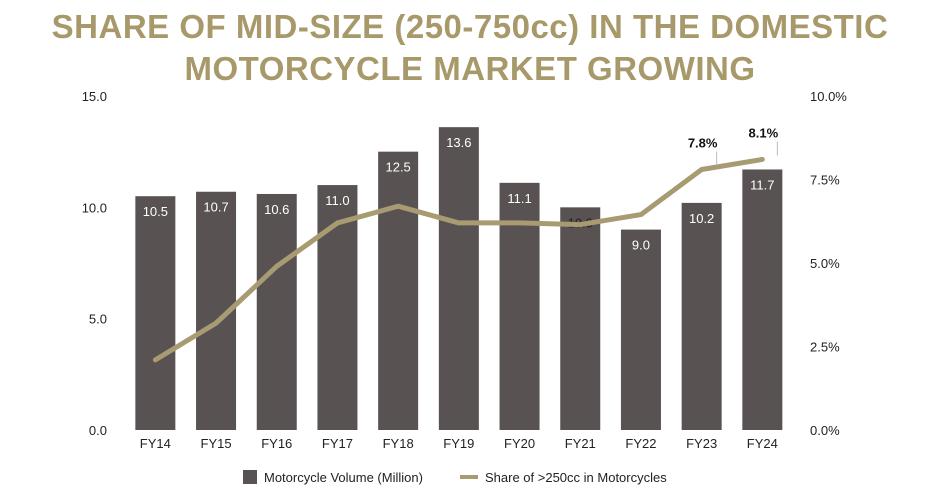 The width and height of the screenshot is (940, 495). I want to click on category-label: FY14, so click(155, 443).